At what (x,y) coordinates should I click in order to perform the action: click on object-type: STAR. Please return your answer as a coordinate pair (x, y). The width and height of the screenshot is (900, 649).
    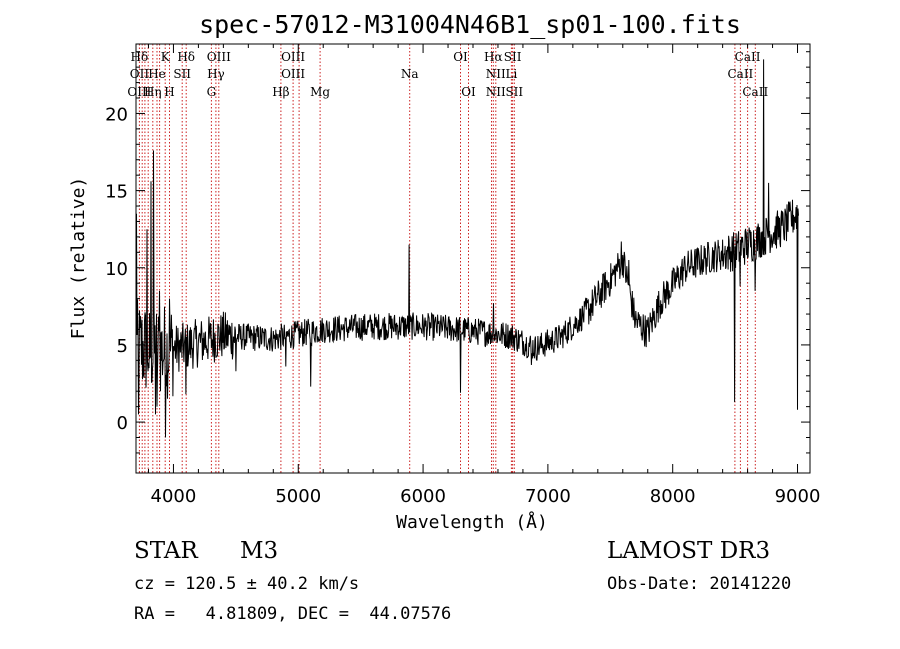
    Looking at the image, I should click on (166, 551).